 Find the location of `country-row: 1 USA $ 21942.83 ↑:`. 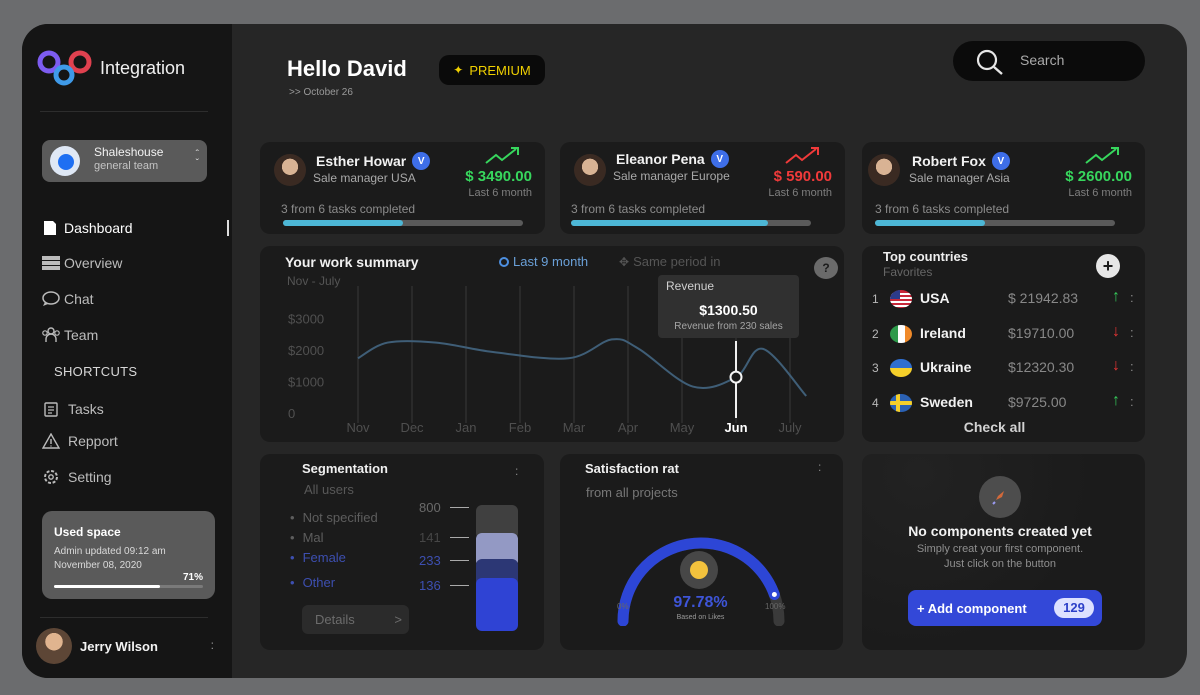

country-row: 1 USA $ 21942.83 ↑: is located at coordinates (1004, 300).